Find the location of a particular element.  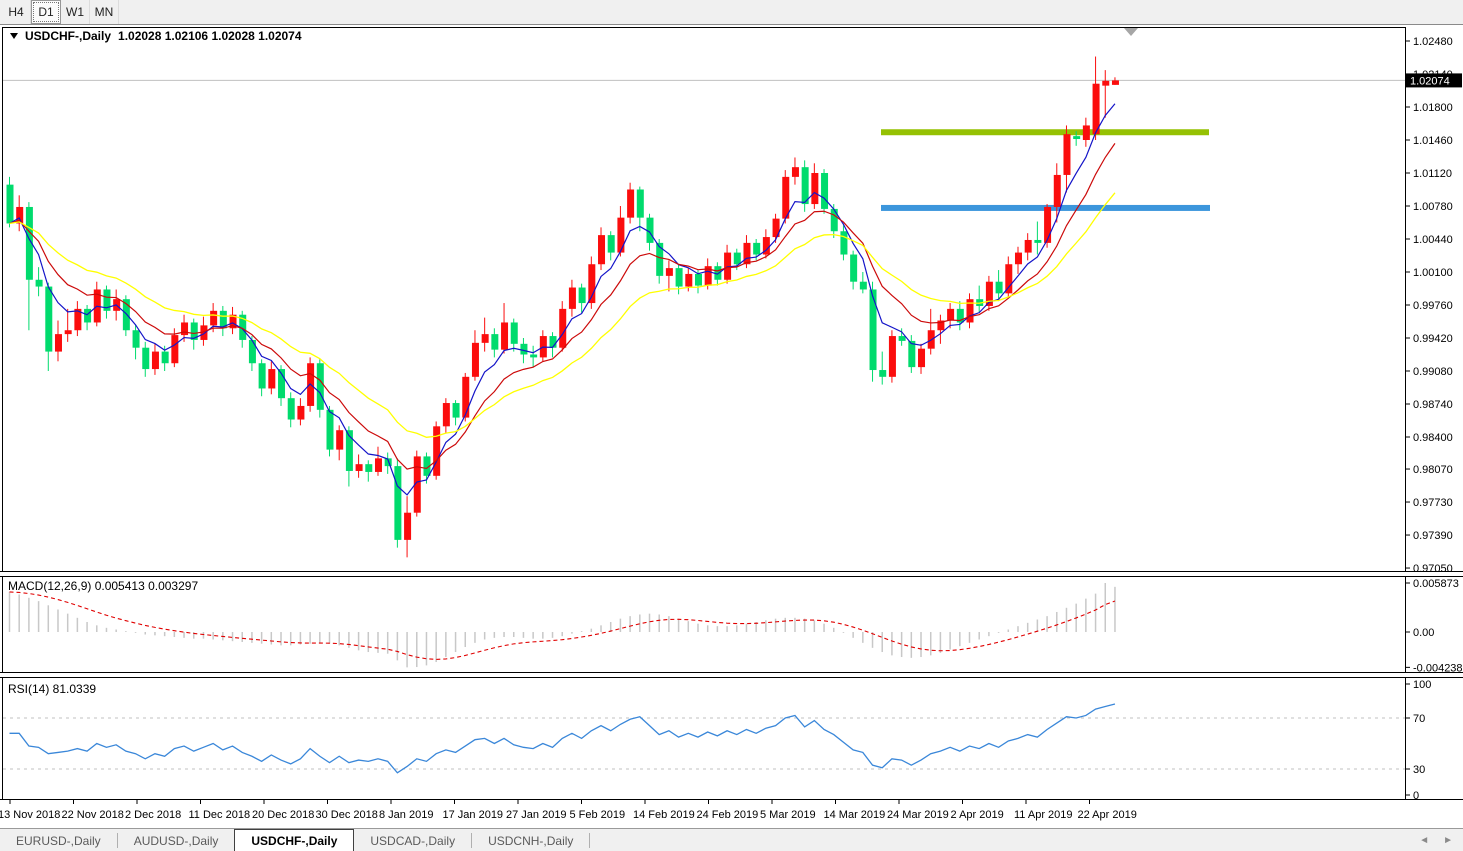

svg-text: 0.005873 is located at coordinates (1436, 584).